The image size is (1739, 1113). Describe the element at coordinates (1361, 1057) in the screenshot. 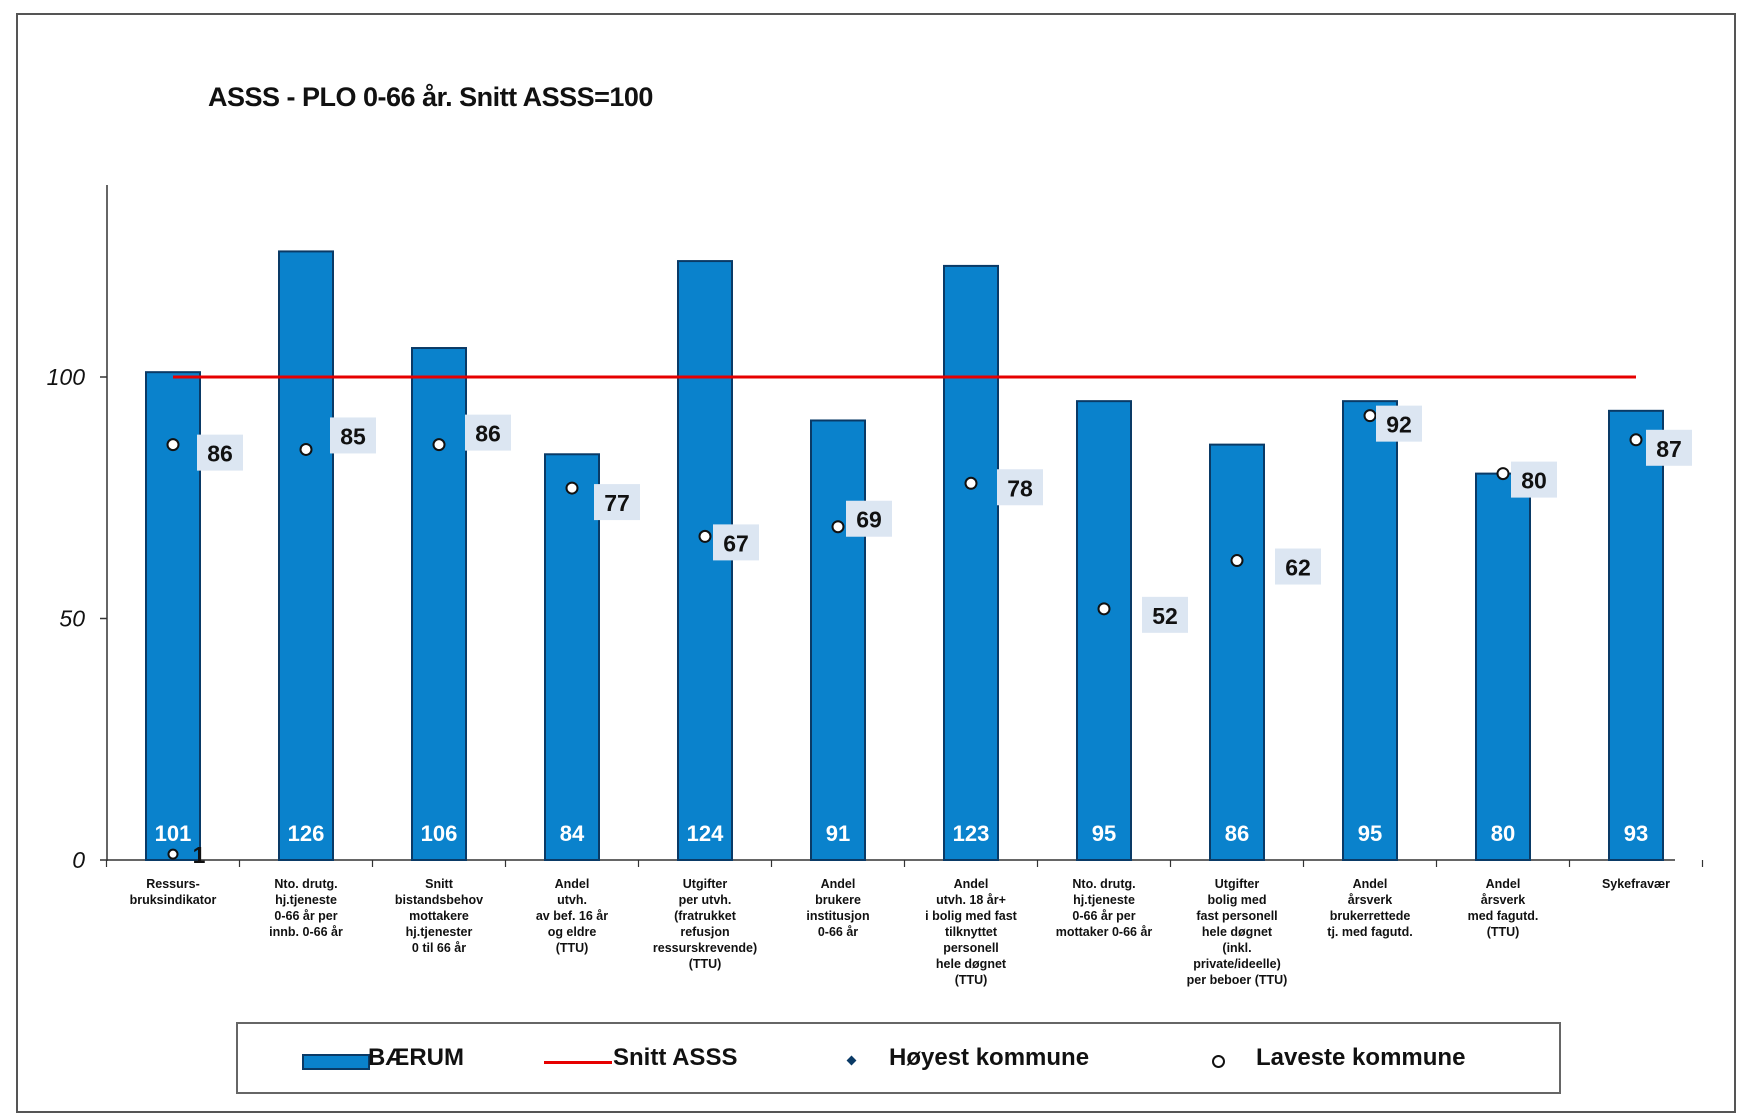

I see `legend-label-laveste: Laveste kommune` at that location.